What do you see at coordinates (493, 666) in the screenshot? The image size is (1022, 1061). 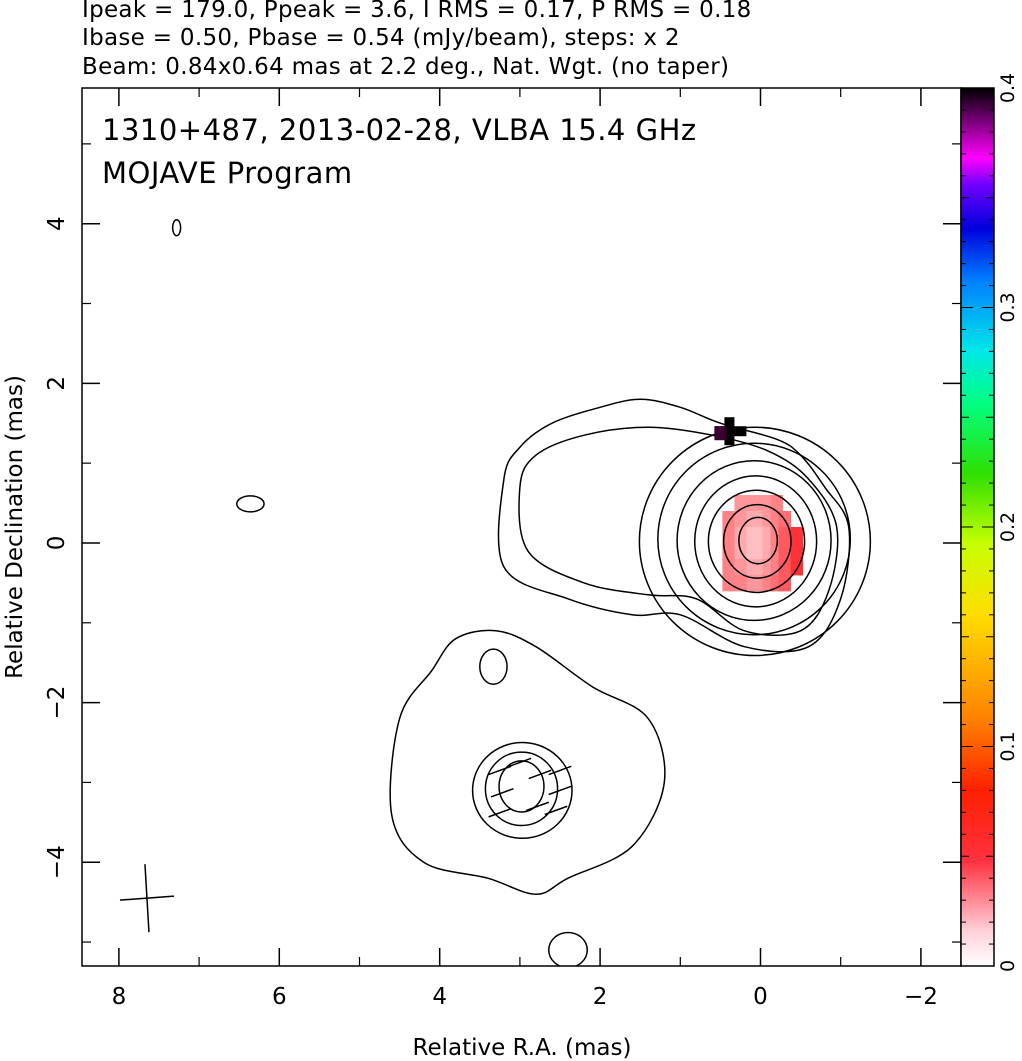 I see `contour-blob-small` at bounding box center [493, 666].